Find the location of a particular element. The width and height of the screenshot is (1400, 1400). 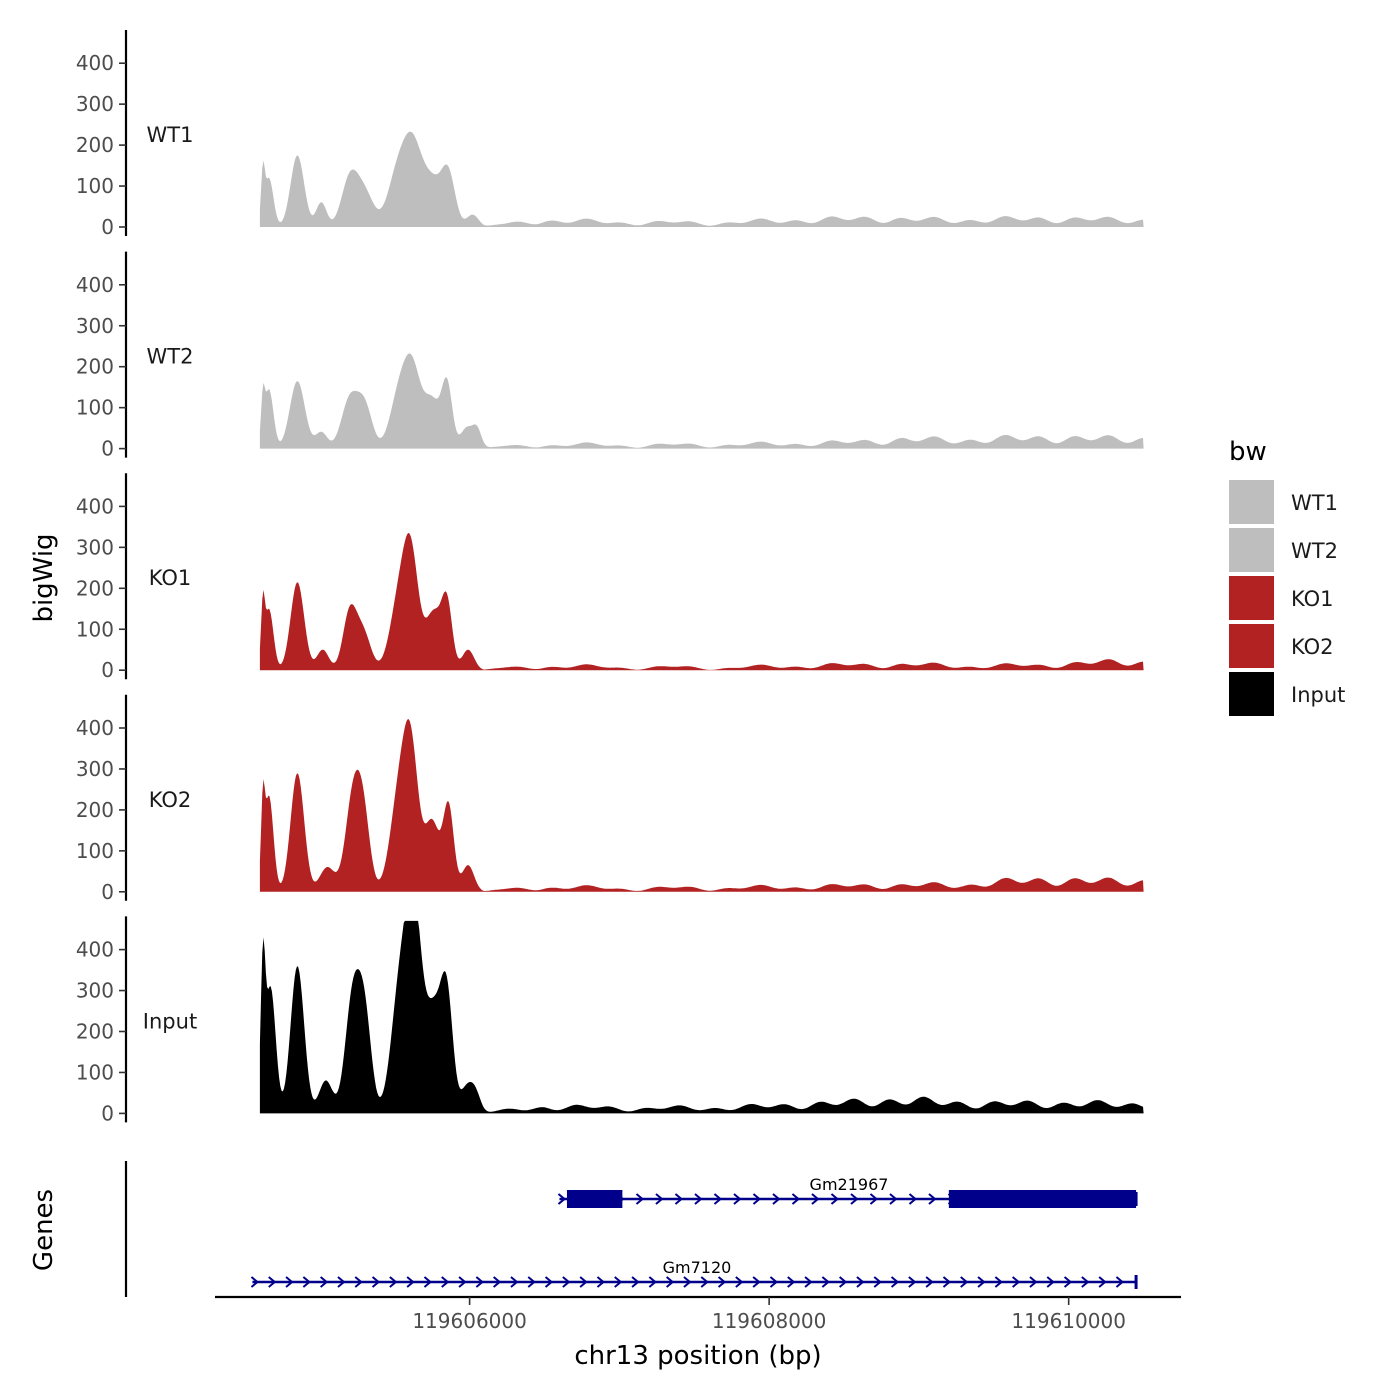

x-tick-label: 119610000 is located at coordinates (1068, 1321).